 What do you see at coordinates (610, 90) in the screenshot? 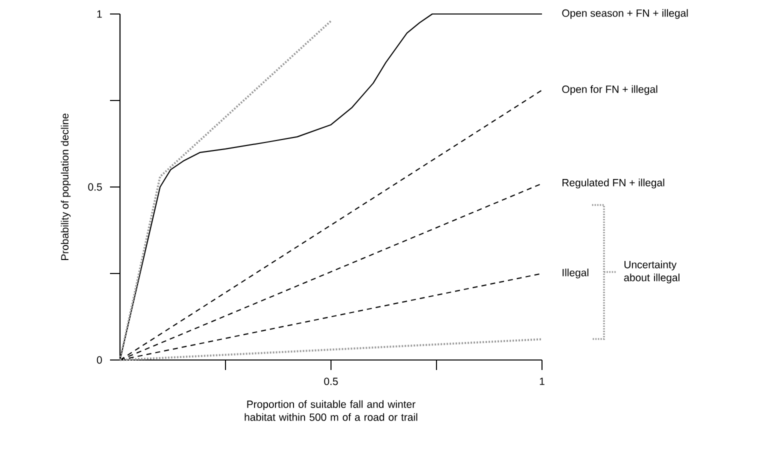
I see `series-label: Open for FN + illegal` at bounding box center [610, 90].